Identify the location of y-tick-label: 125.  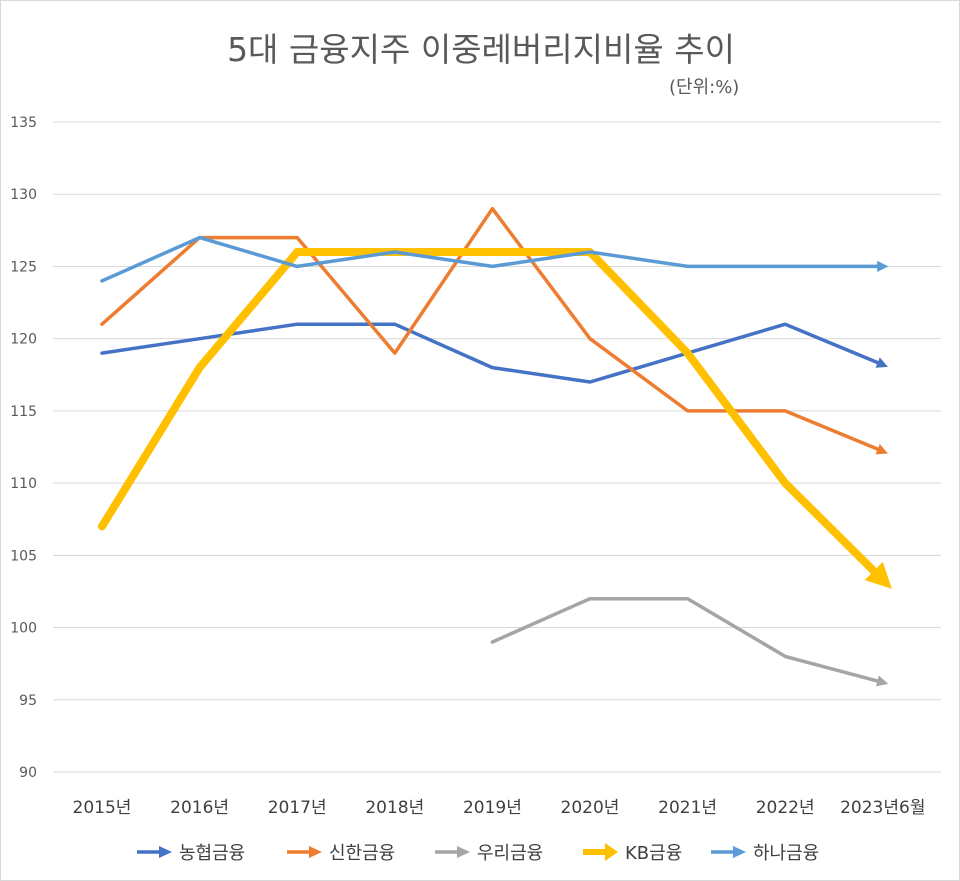
(23, 267).